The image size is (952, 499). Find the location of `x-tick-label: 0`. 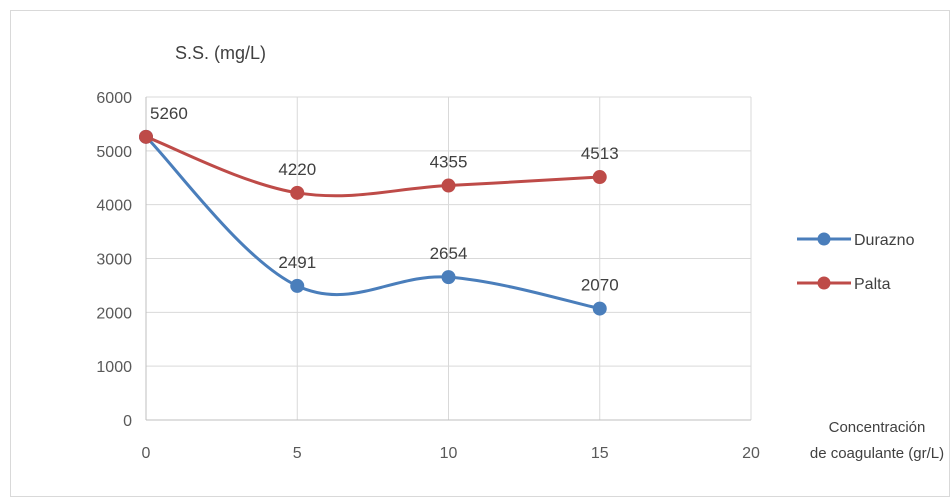

x-tick-label: 0 is located at coordinates (146, 453).